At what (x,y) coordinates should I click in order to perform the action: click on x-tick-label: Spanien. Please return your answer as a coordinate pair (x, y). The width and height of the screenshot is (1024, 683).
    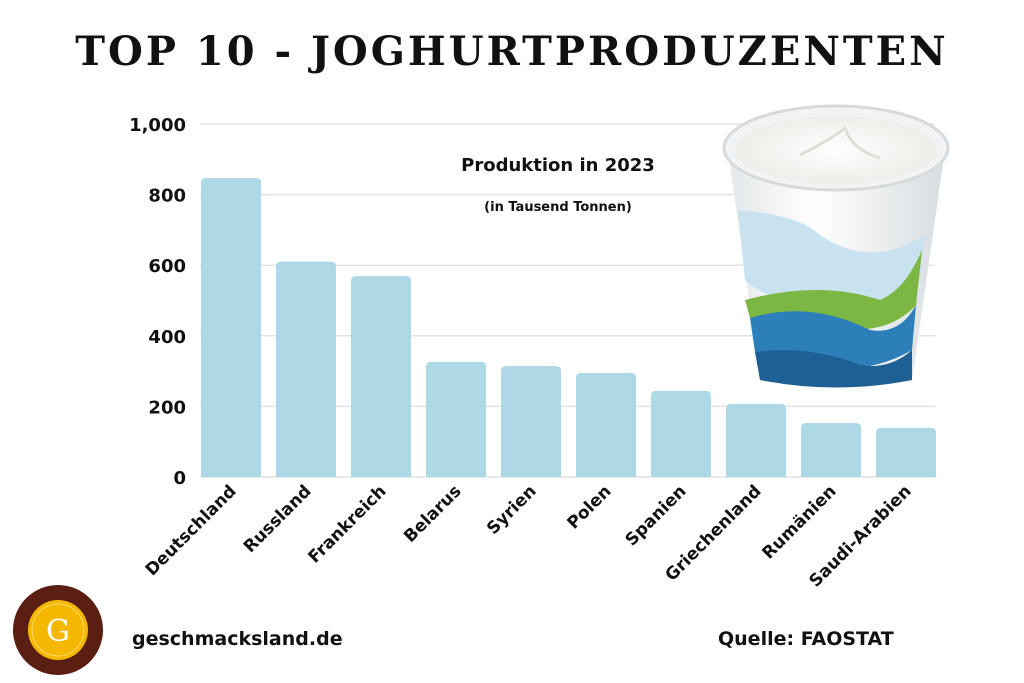
    Looking at the image, I should click on (656, 515).